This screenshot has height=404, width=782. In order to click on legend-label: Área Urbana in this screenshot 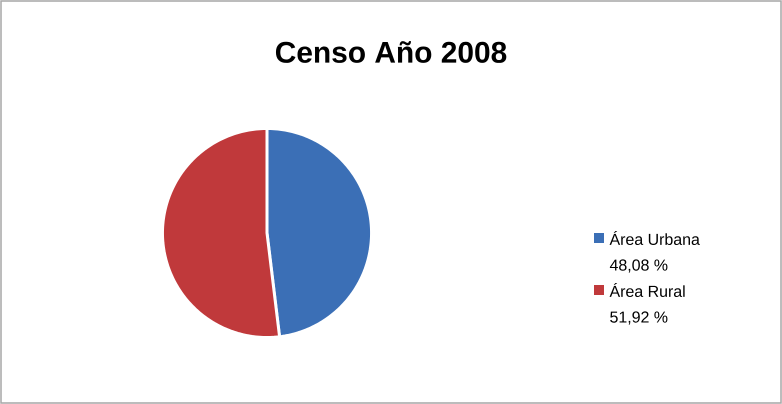, I will do `click(655, 238)`.